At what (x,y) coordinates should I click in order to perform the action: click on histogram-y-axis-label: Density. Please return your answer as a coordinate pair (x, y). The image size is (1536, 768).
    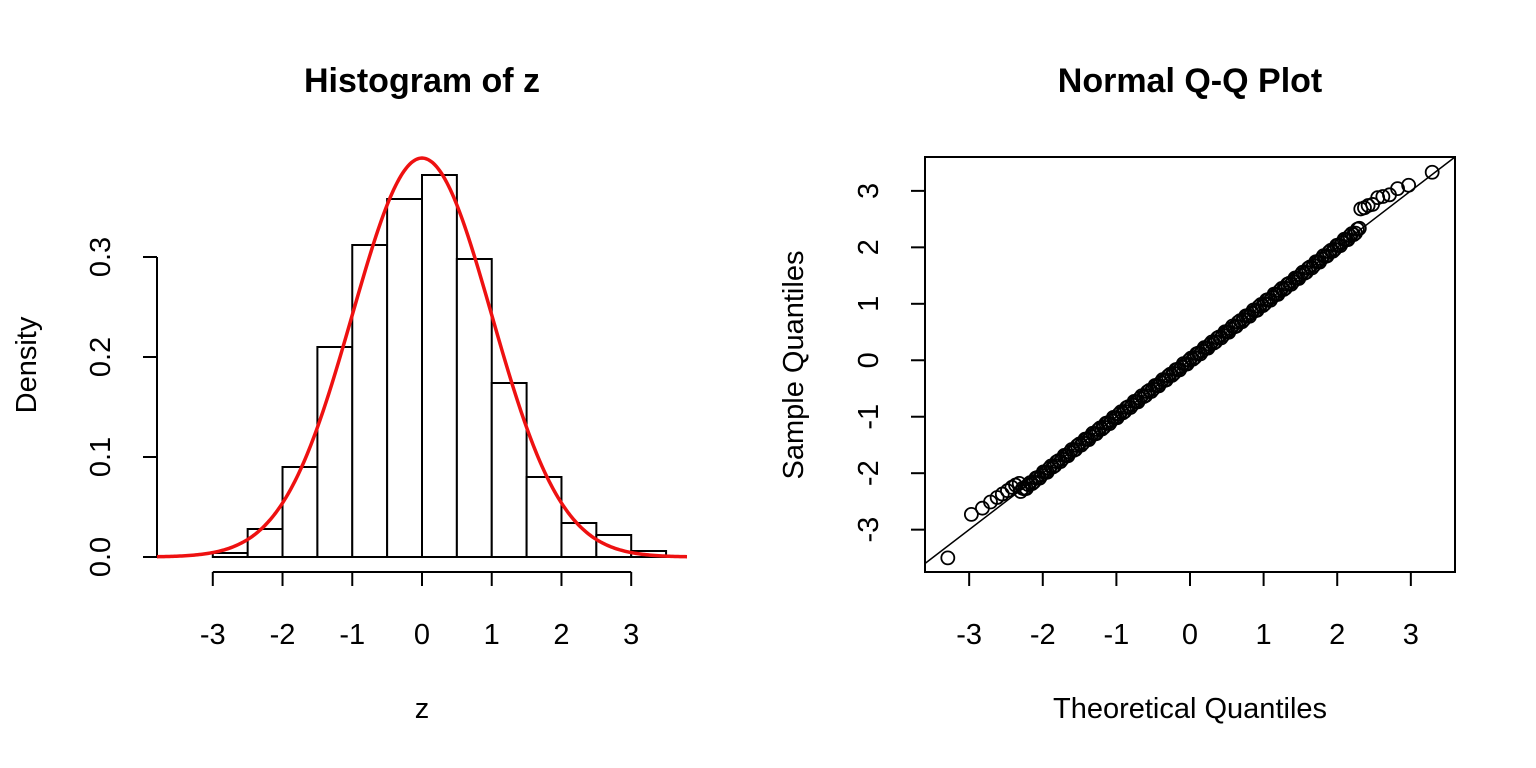
    Looking at the image, I should click on (27, 364).